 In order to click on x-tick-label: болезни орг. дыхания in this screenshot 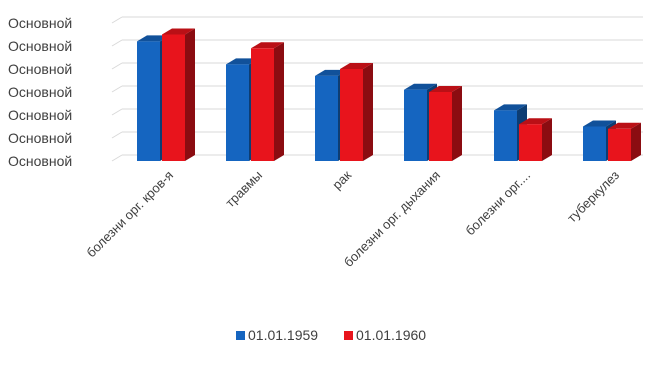, I will do `click(392, 219)`.